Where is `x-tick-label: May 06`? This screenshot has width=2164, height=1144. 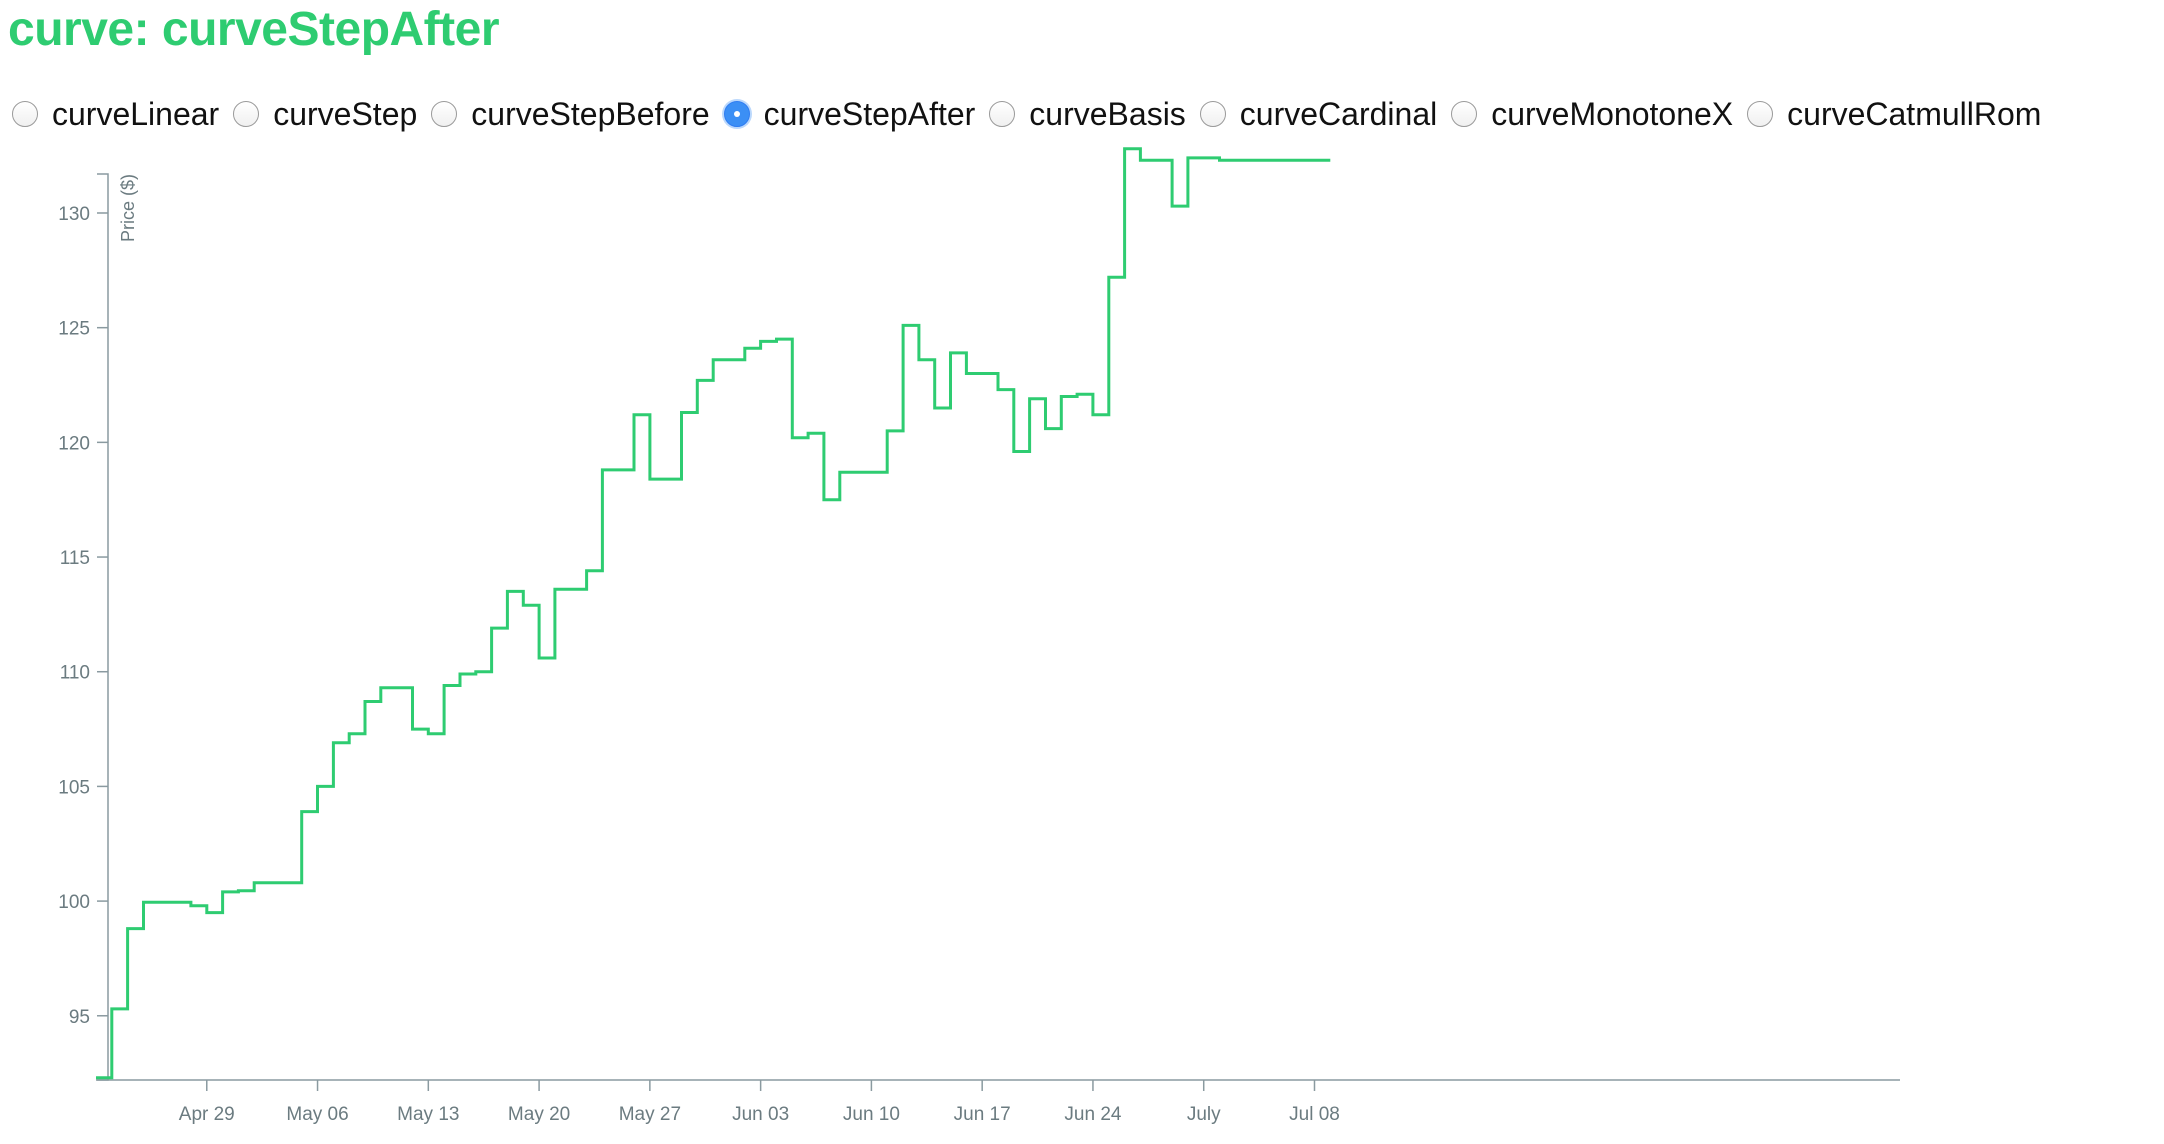 x-tick-label: May 06 is located at coordinates (317, 1114).